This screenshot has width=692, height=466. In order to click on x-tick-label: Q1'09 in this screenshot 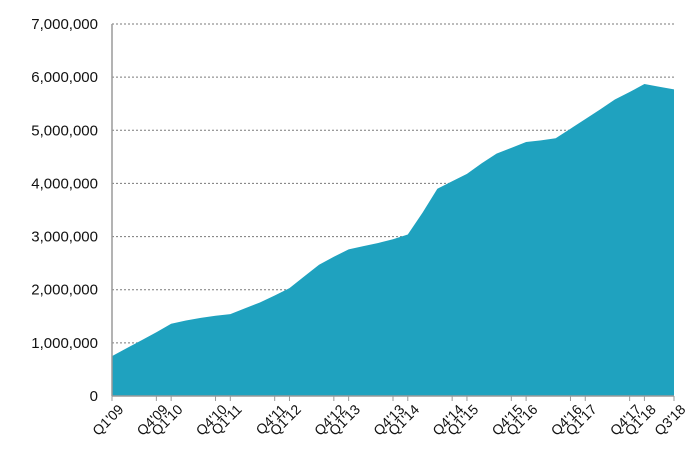, I will do `click(108, 420)`.